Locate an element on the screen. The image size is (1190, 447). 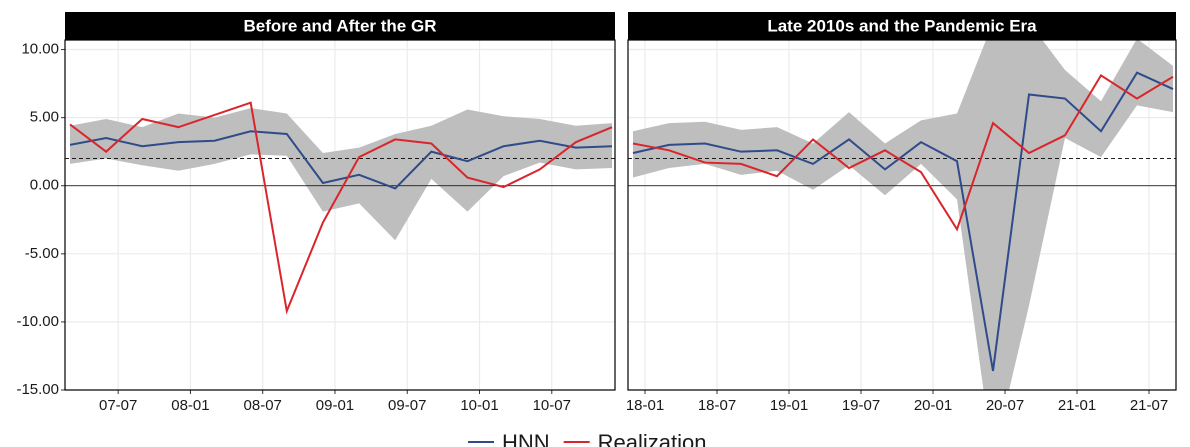
x-tick-label: 09-07 is located at coordinates (407, 405).